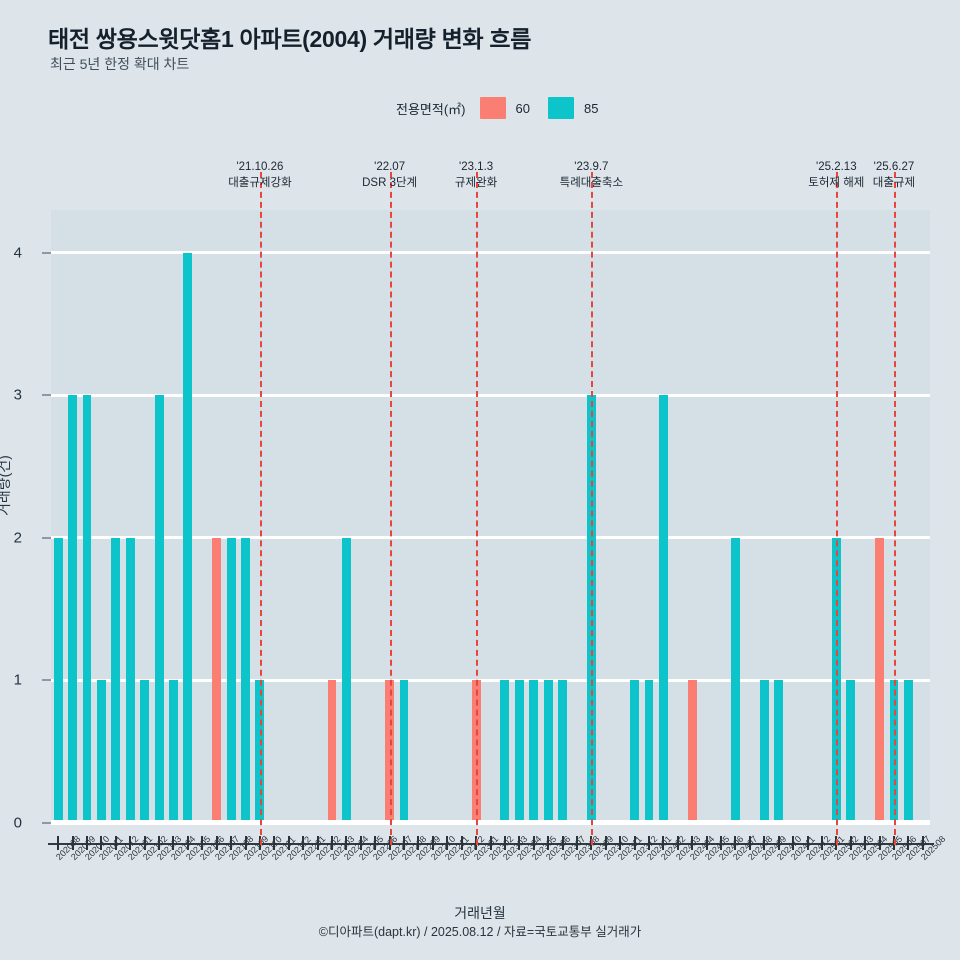 The width and height of the screenshot is (960, 960). I want to click on event-label: '21.10.26 대출규제강화, so click(259, 175).